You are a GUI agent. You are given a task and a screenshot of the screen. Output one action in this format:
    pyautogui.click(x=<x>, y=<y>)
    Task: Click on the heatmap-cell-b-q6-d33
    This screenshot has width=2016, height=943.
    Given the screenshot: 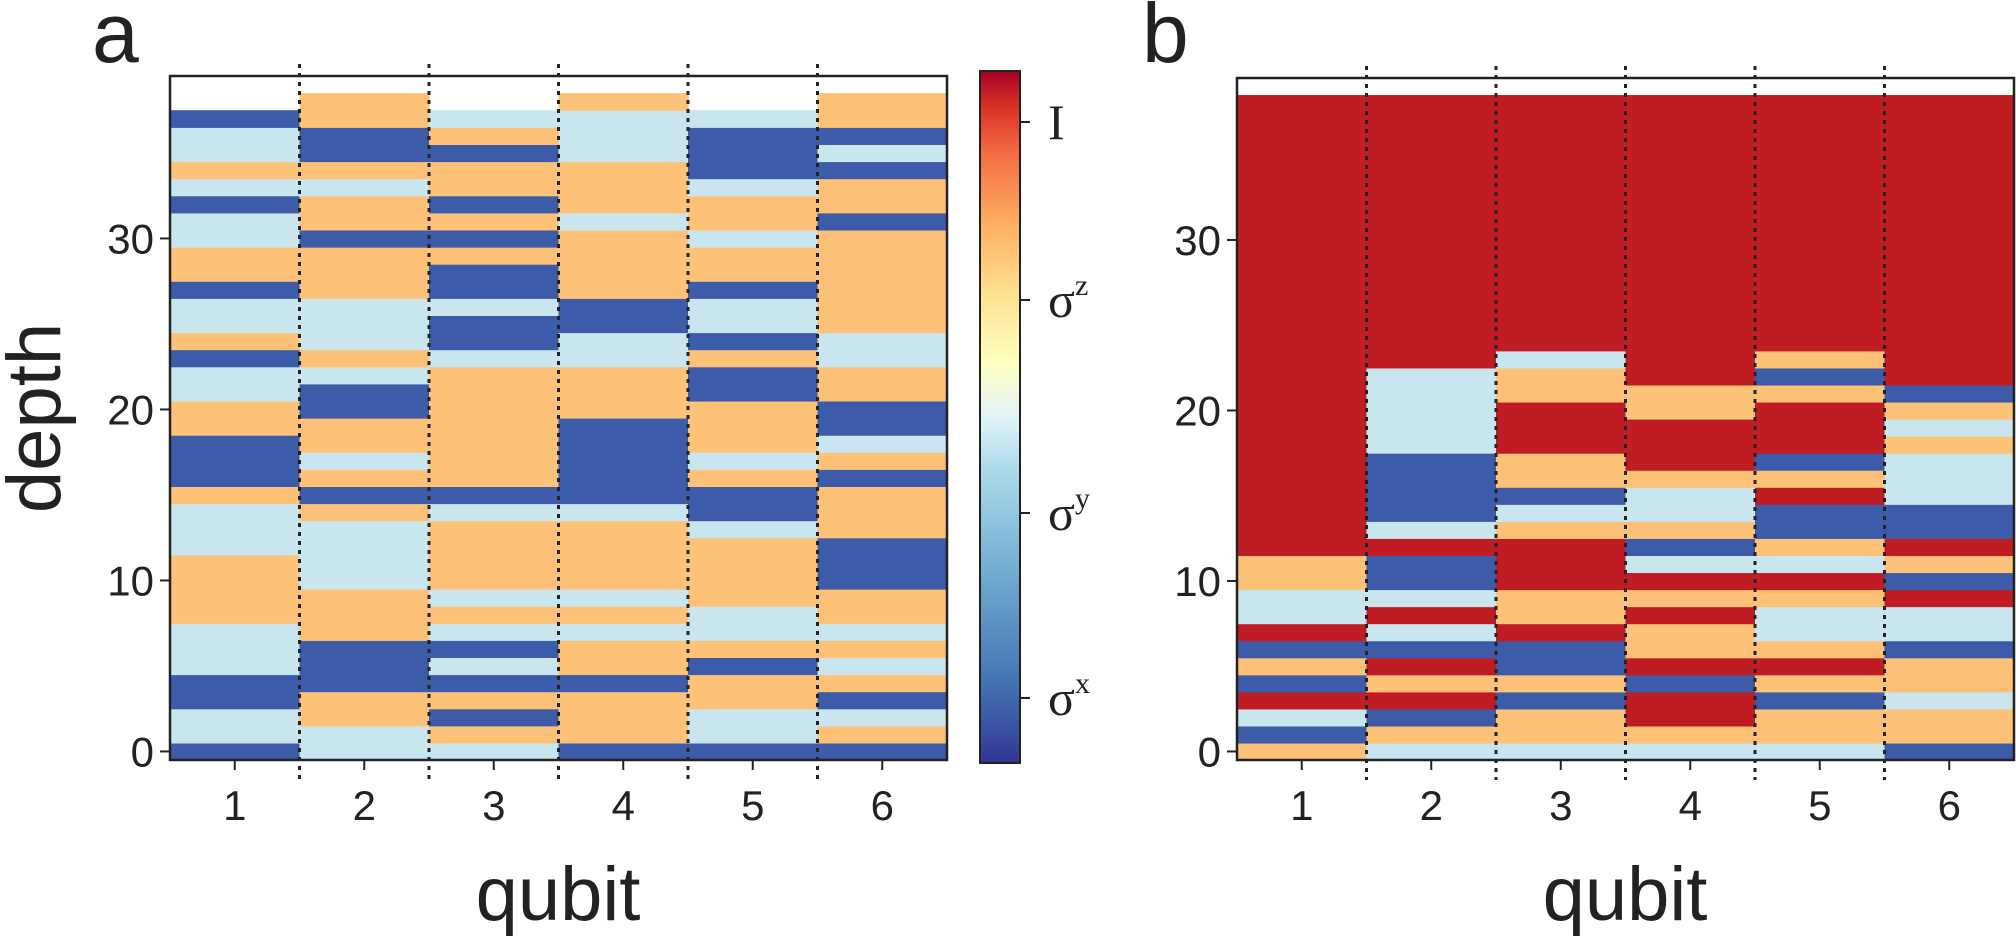 What is the action you would take?
    pyautogui.click(x=1950, y=189)
    